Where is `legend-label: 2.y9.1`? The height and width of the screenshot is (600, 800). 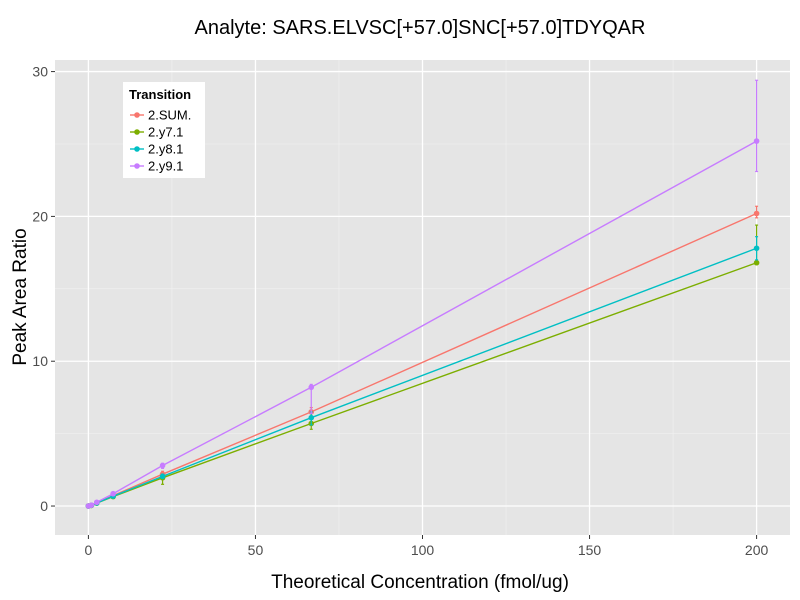 legend-label: 2.y9.1 is located at coordinates (165, 166).